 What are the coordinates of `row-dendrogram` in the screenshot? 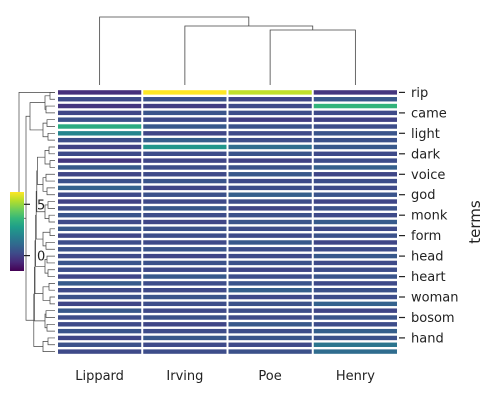 It's located at (36, 222).